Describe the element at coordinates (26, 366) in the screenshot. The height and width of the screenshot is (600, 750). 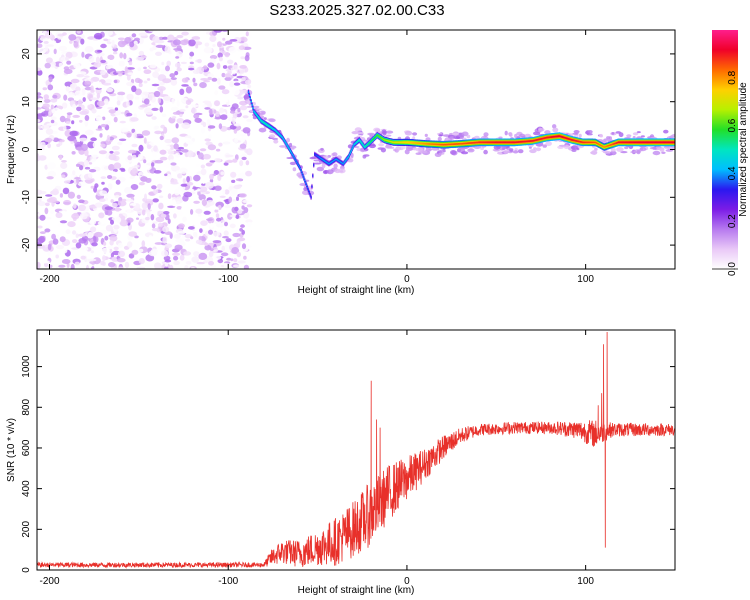
I see `snr-y-tick-label: 1000` at that location.